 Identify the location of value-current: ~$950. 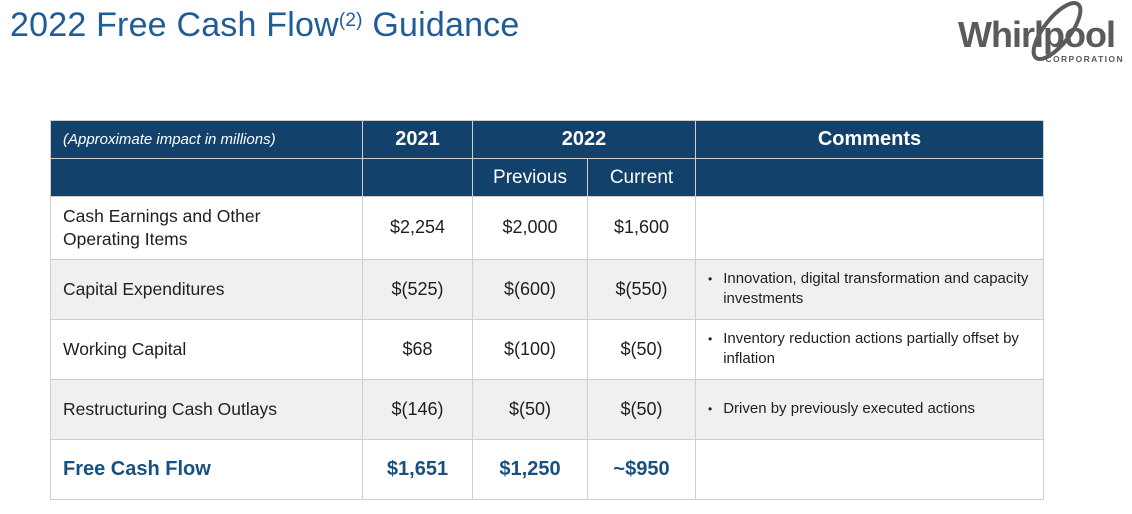
(641, 469).